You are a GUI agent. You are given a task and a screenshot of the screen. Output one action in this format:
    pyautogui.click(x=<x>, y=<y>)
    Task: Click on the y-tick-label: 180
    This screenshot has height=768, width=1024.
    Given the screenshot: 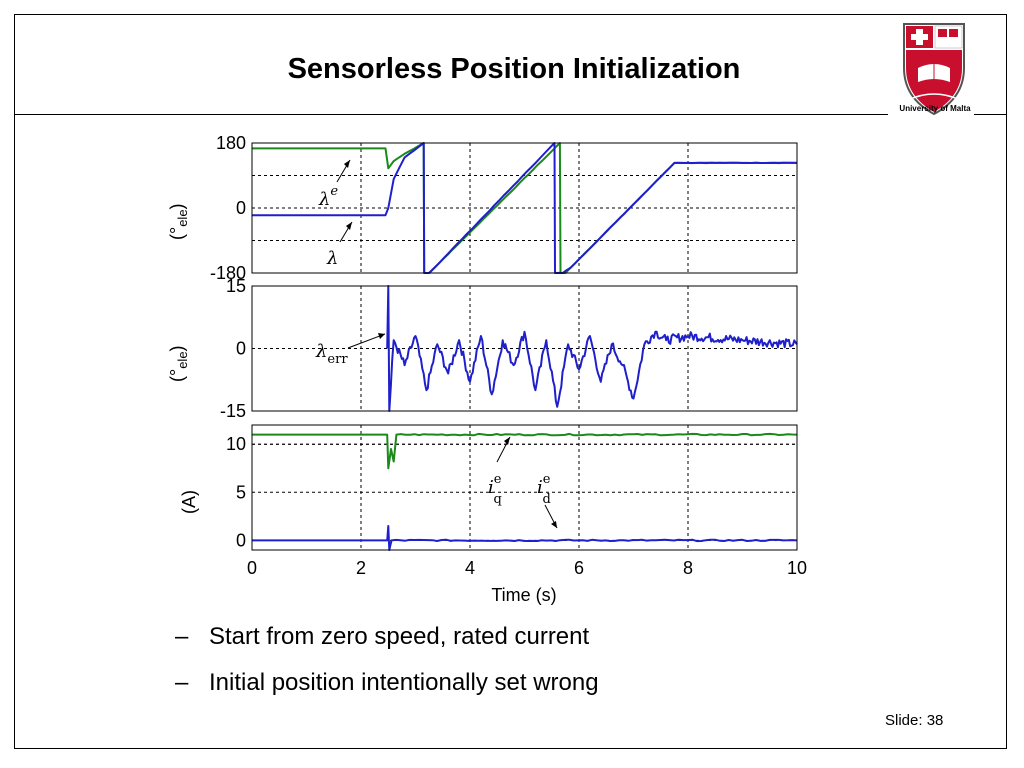 What is the action you would take?
    pyautogui.click(x=231, y=143)
    